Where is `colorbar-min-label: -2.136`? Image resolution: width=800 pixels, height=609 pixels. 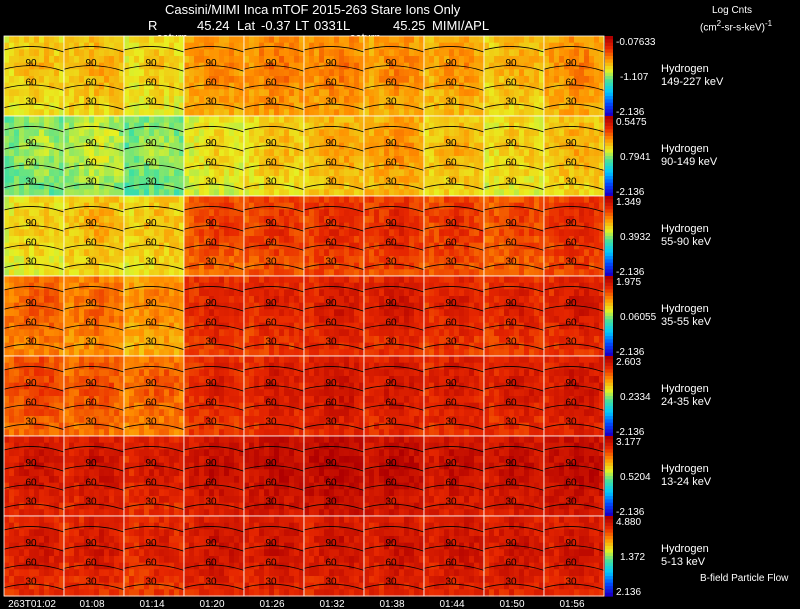
colorbar-min-label: -2.136 is located at coordinates (630, 112).